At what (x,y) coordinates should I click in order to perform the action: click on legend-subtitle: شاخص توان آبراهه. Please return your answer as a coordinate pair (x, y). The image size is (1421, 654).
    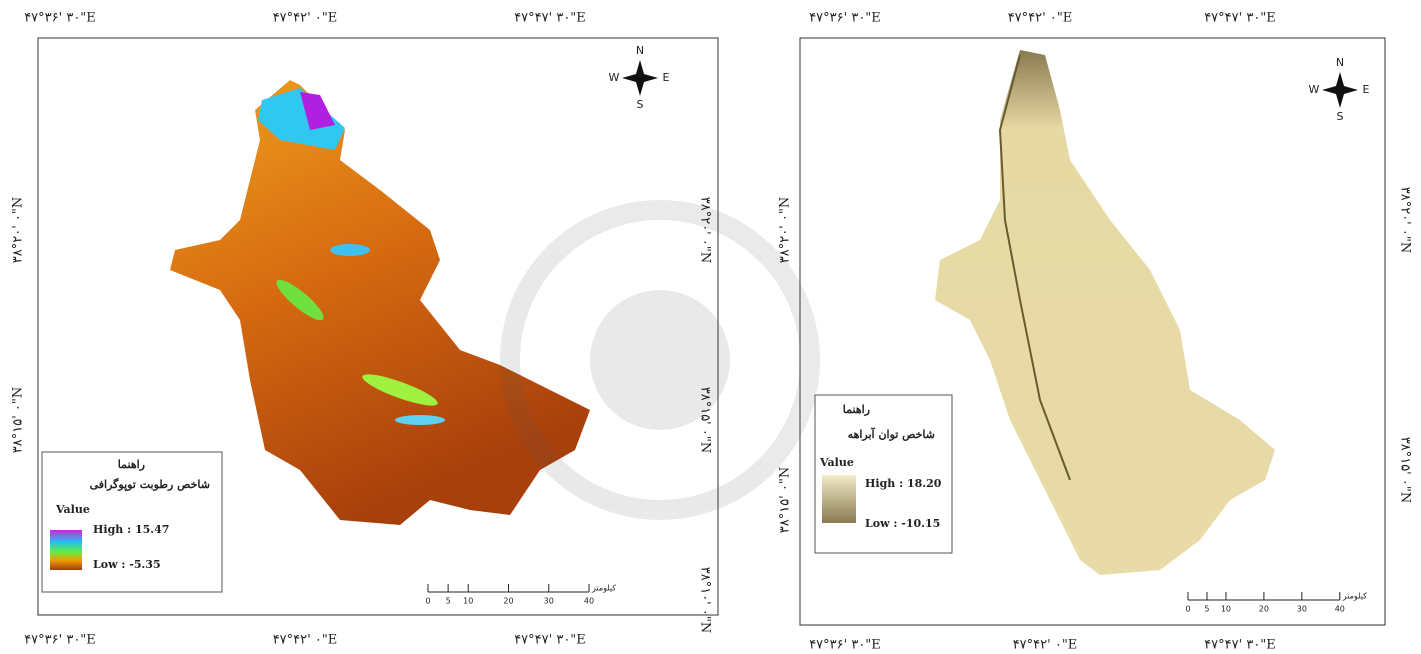
    Looking at the image, I should click on (891, 434).